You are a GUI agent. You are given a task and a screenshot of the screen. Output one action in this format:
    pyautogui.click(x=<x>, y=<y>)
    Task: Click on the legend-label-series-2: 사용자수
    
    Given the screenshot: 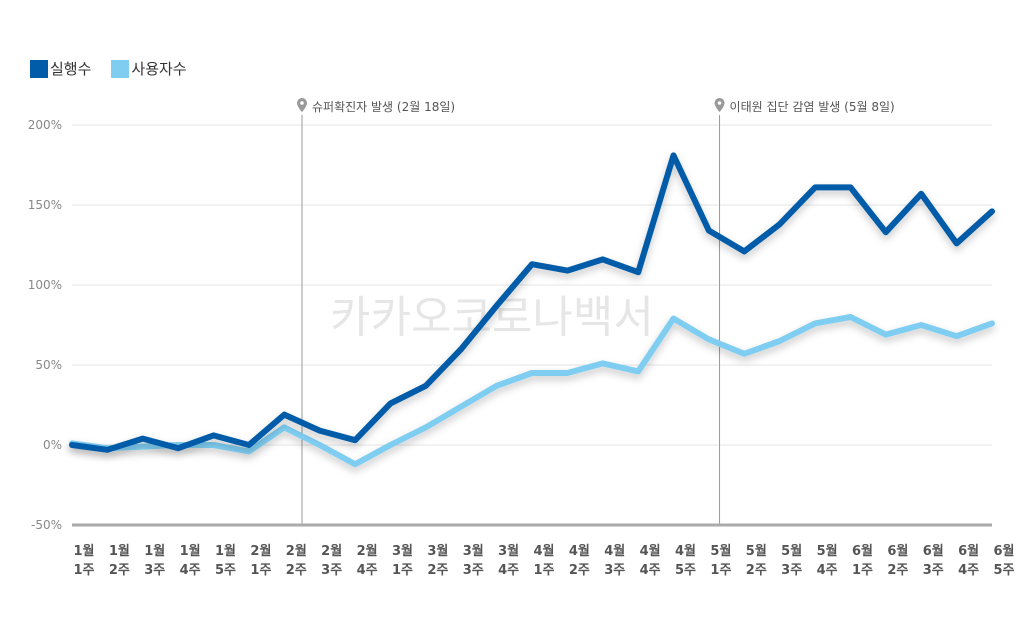 What is the action you would take?
    pyautogui.click(x=159, y=69)
    